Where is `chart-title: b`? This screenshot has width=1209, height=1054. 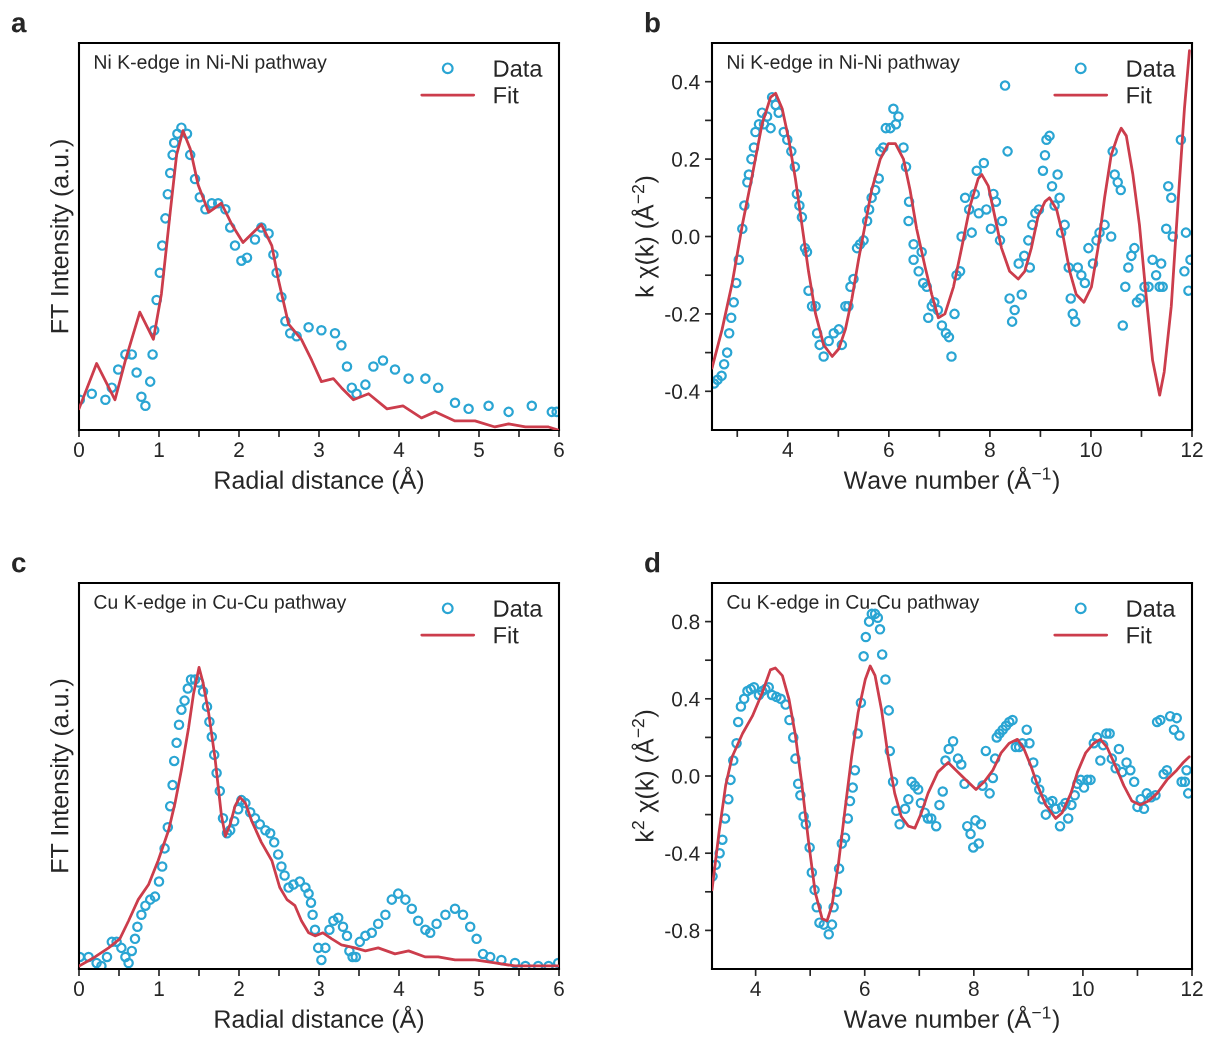 chart-title: b is located at coordinates (652, 22).